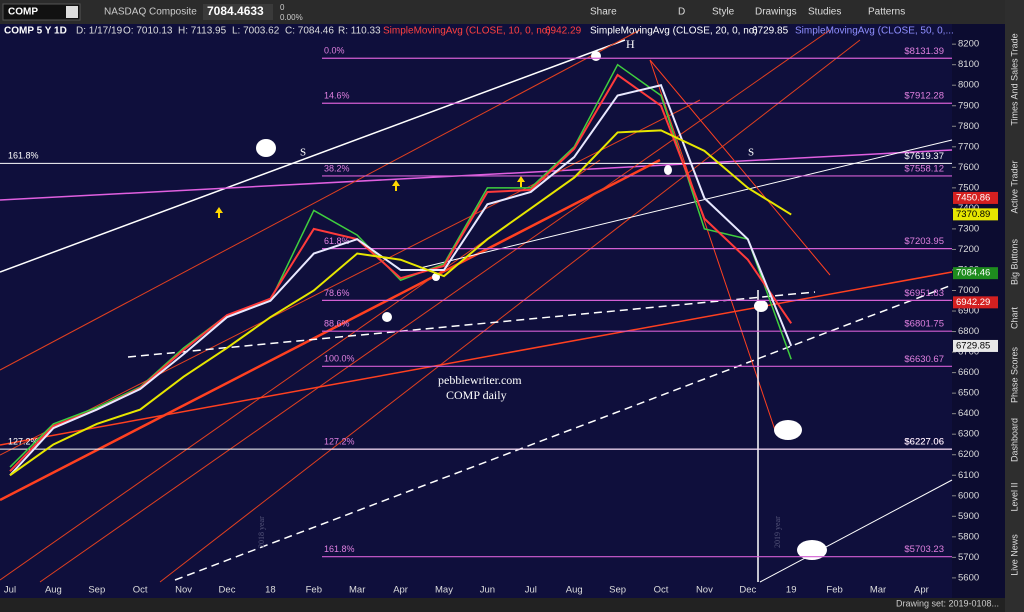 This screenshot has width=1024, height=612. Describe the element at coordinates (1014, 440) in the screenshot. I see `side-tab: Dashboard` at that location.